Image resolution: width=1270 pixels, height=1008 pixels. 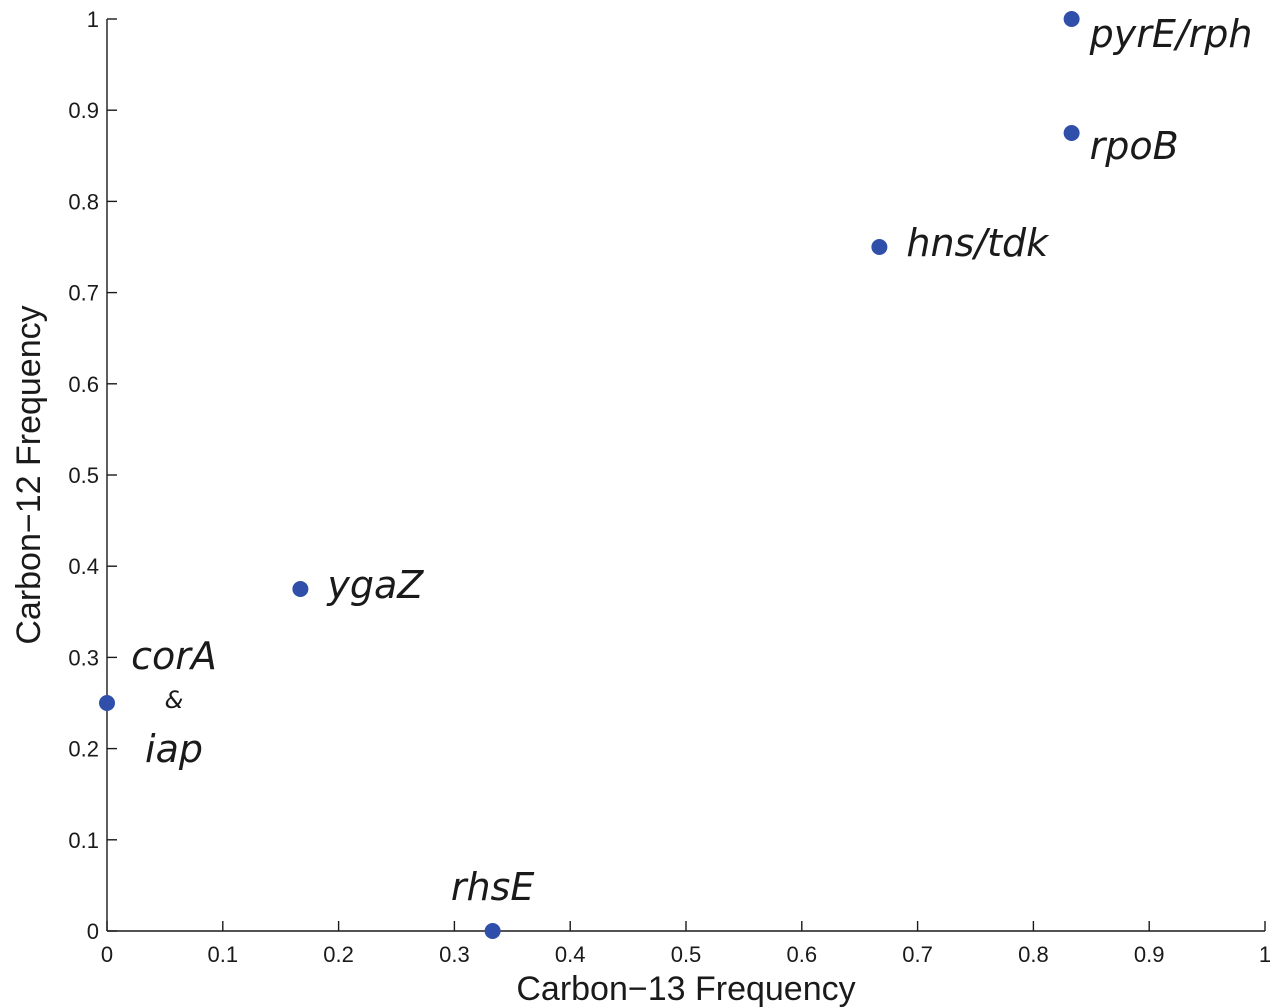 I want to click on y-axis-ticks: 0 0.1 0.2 0.3 0.4 0.5 0.6 0.7 0.8 0.9 1, so click(x=92, y=475).